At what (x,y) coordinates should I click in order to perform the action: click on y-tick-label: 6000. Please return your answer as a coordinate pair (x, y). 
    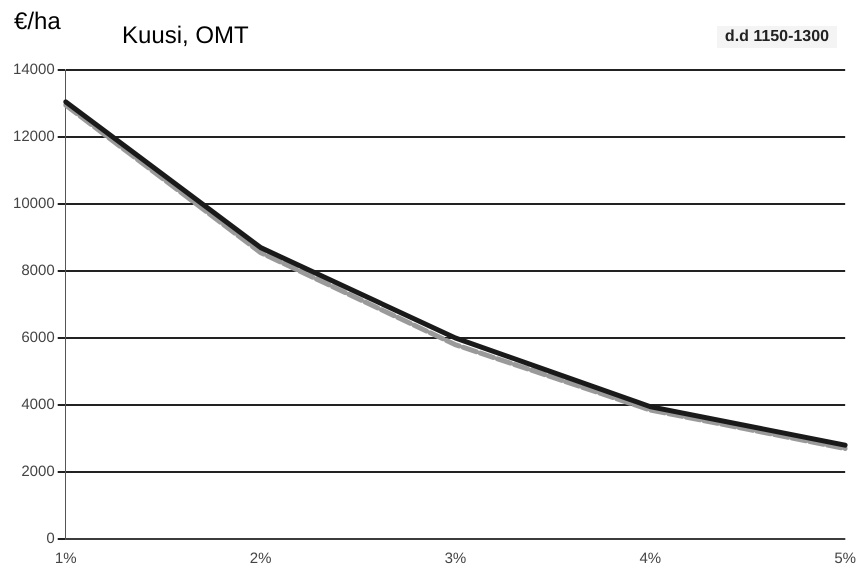
    Looking at the image, I should click on (38, 337).